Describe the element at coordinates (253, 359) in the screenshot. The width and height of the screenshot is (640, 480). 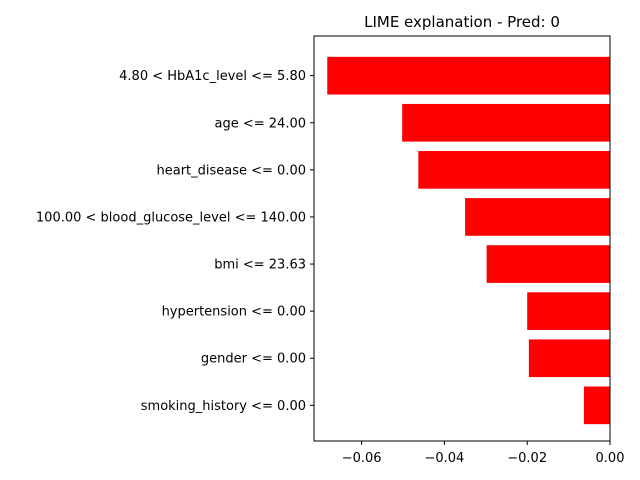
I see `y-tick-label: gender <= 0.00` at that location.